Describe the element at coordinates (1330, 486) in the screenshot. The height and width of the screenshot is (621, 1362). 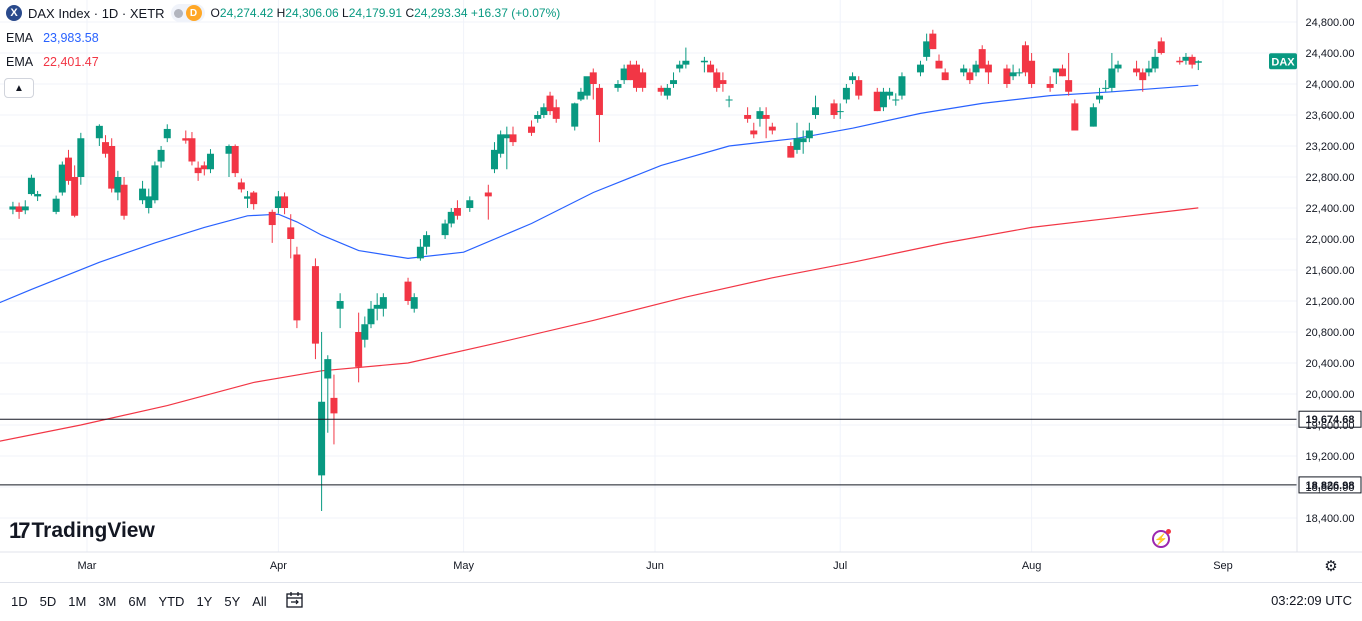
I see `price-line-label: 18,826.98` at that location.